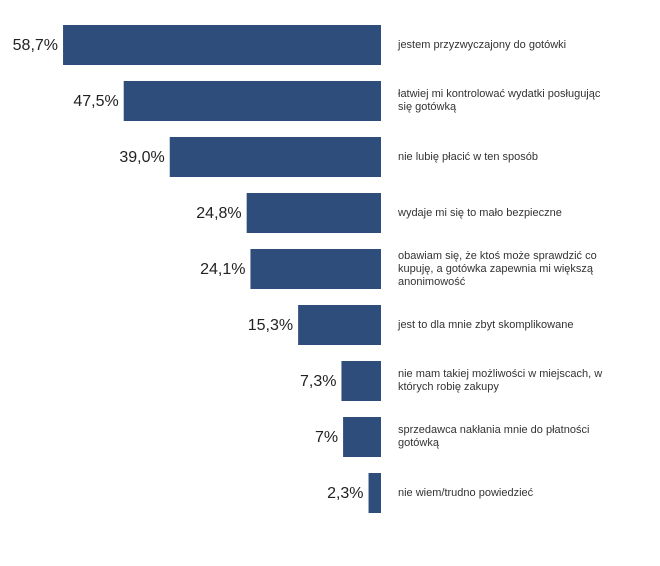  What do you see at coordinates (95, 101) in the screenshot?
I see `value-label: 47,5%` at bounding box center [95, 101].